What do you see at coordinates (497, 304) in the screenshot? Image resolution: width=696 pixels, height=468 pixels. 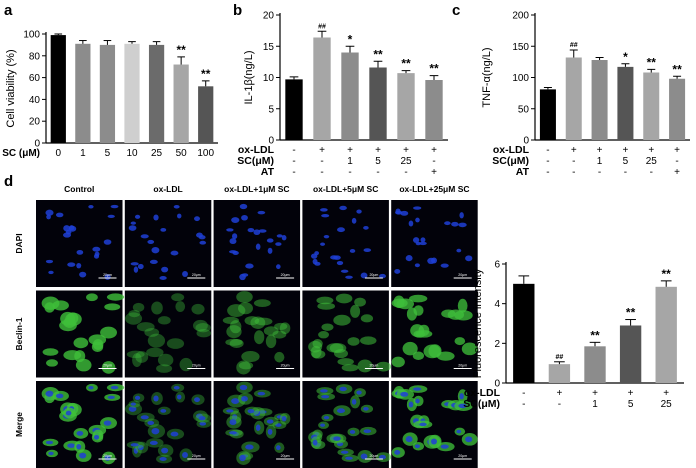 I see `y-tick-label: 4` at bounding box center [497, 304].